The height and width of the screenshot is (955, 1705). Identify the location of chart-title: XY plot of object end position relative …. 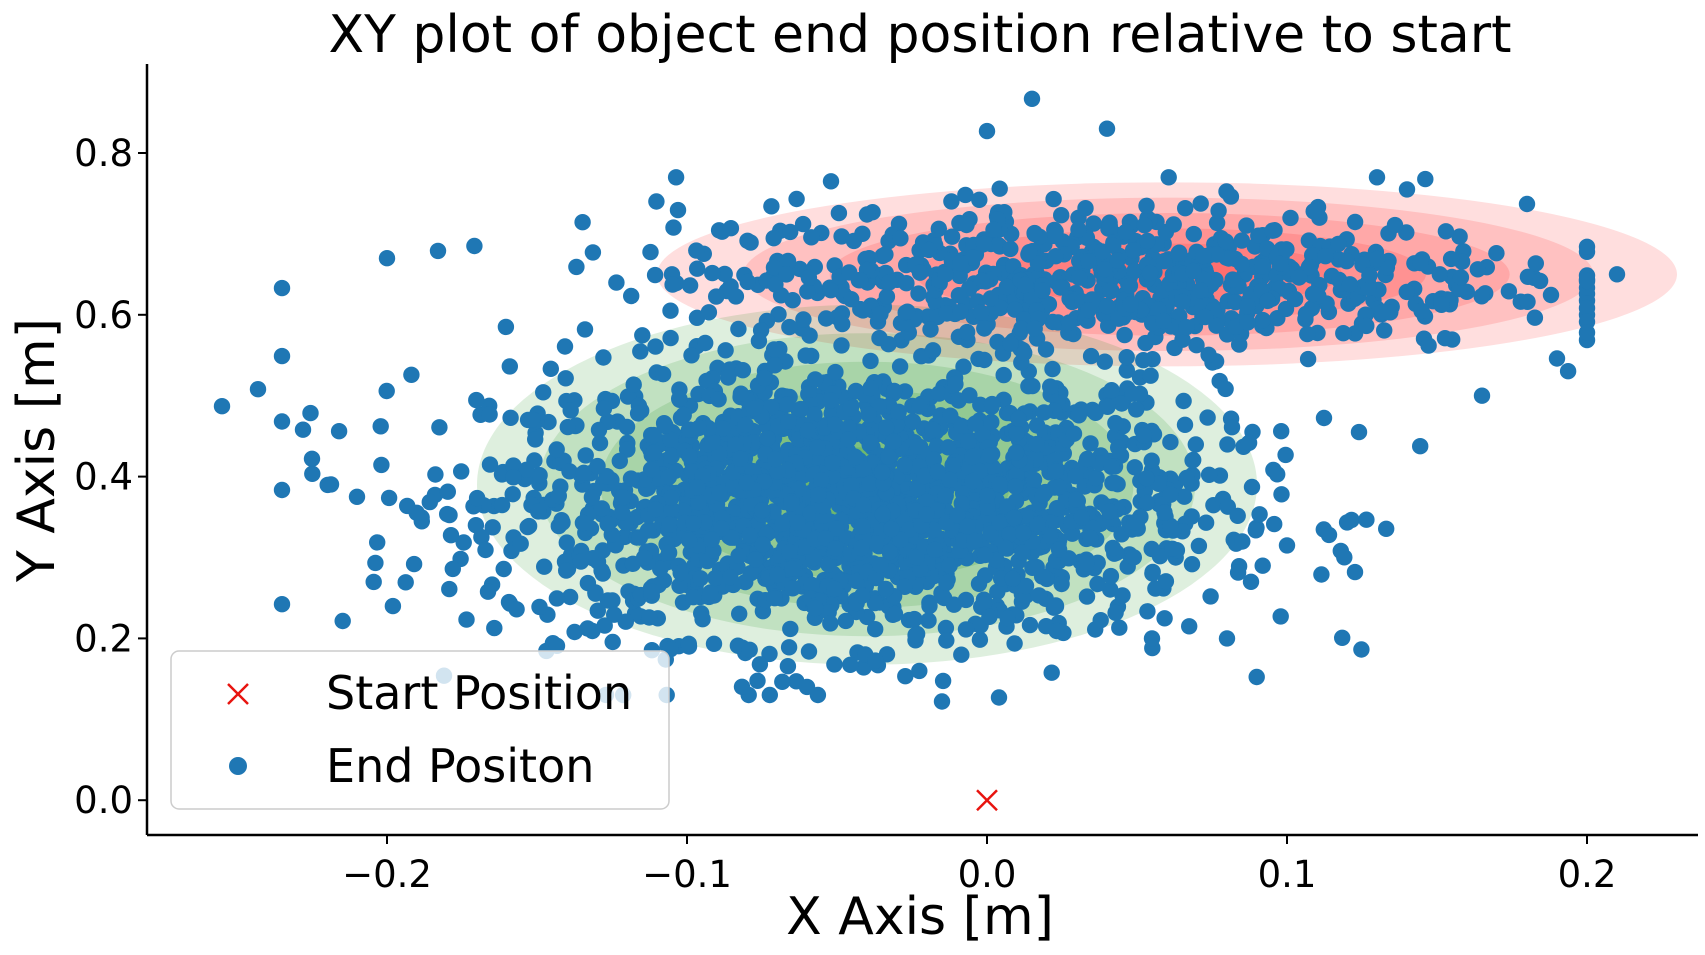
(919, 35).